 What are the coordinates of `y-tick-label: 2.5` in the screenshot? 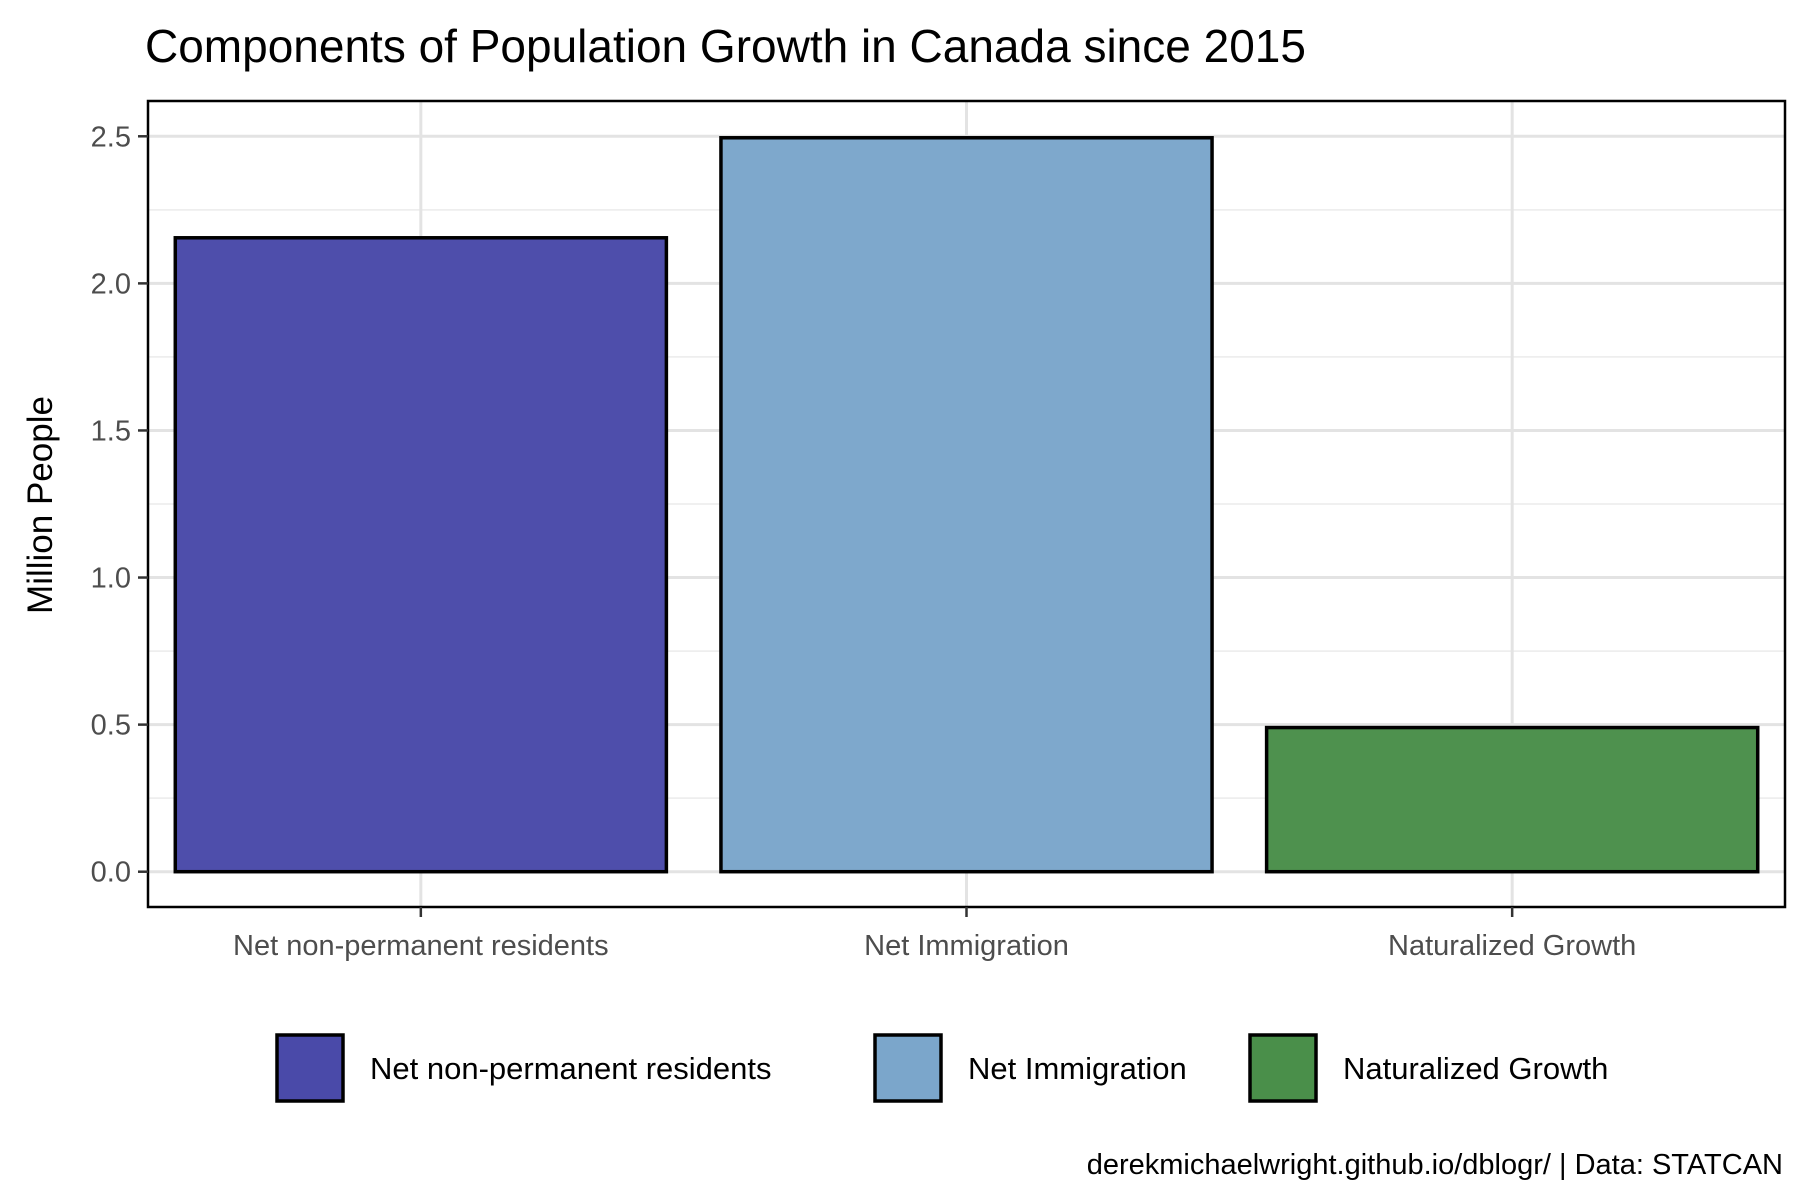 It's located at (111, 137).